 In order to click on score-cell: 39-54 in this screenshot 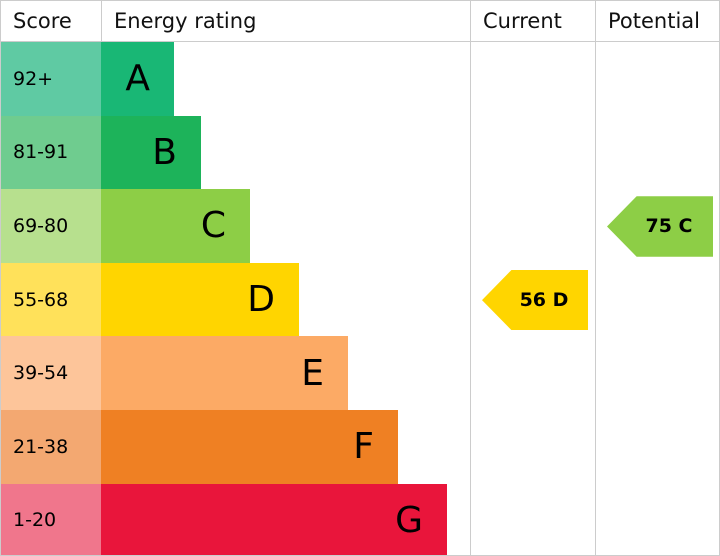, I will do `click(51, 373)`.